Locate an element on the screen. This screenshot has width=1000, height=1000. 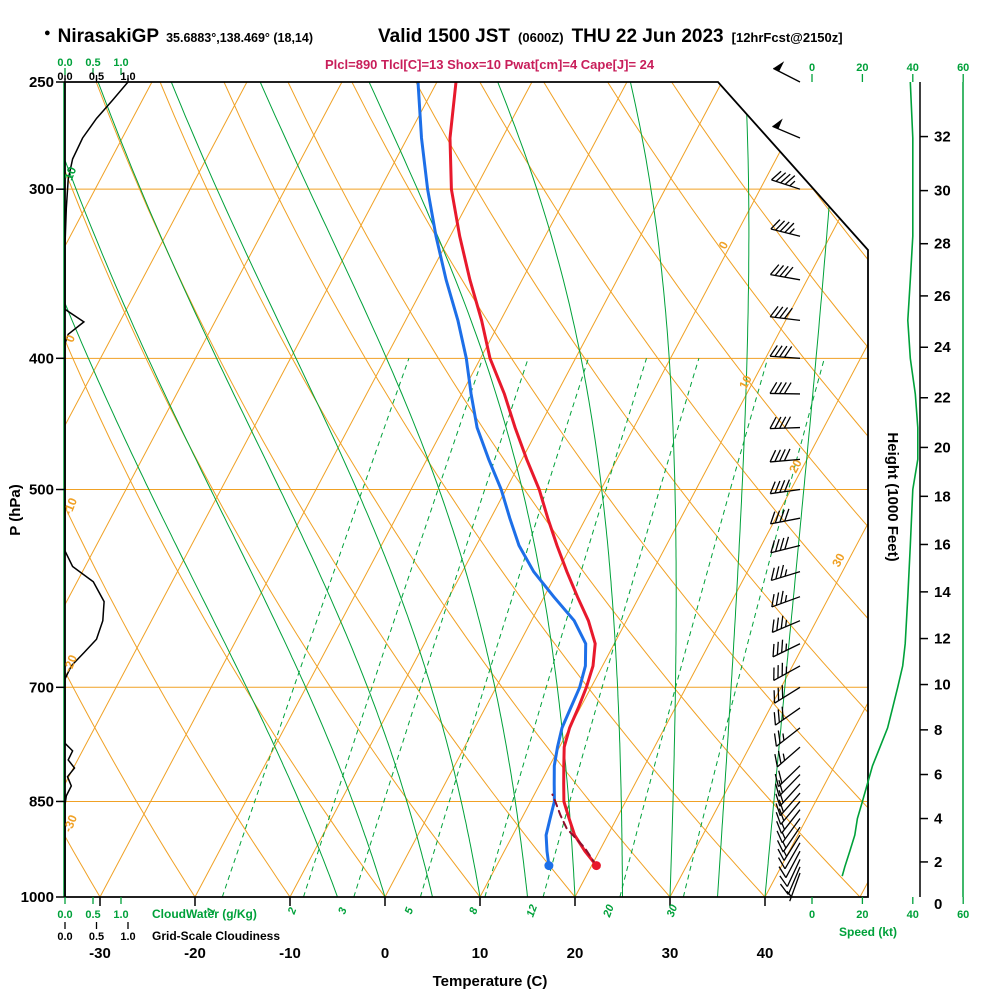
svg-text: Height (1000 Feet) is located at coordinates (892, 496).